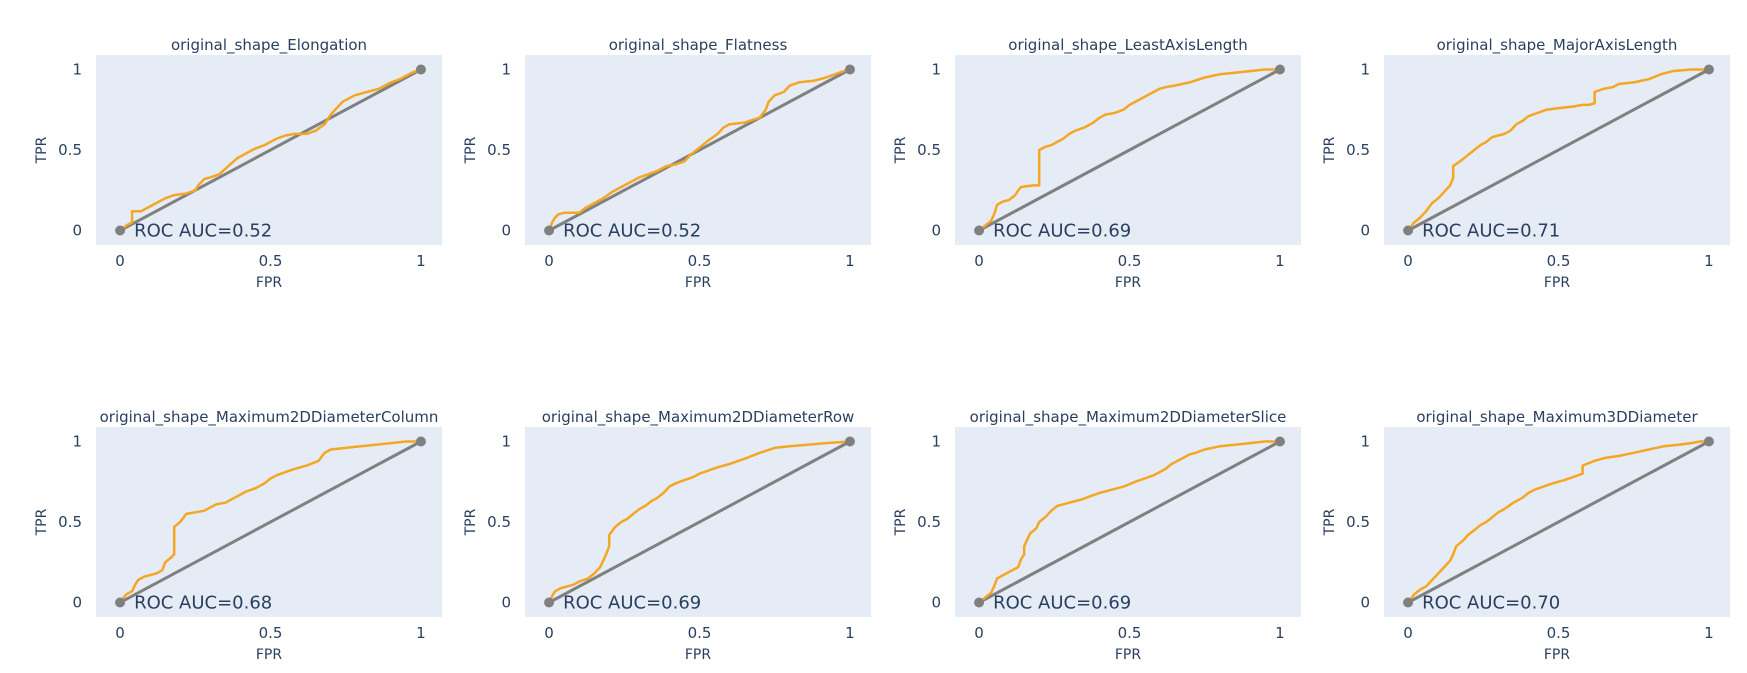  I want to click on auc-annotation: ROC AUC=0.71, so click(1491, 231).